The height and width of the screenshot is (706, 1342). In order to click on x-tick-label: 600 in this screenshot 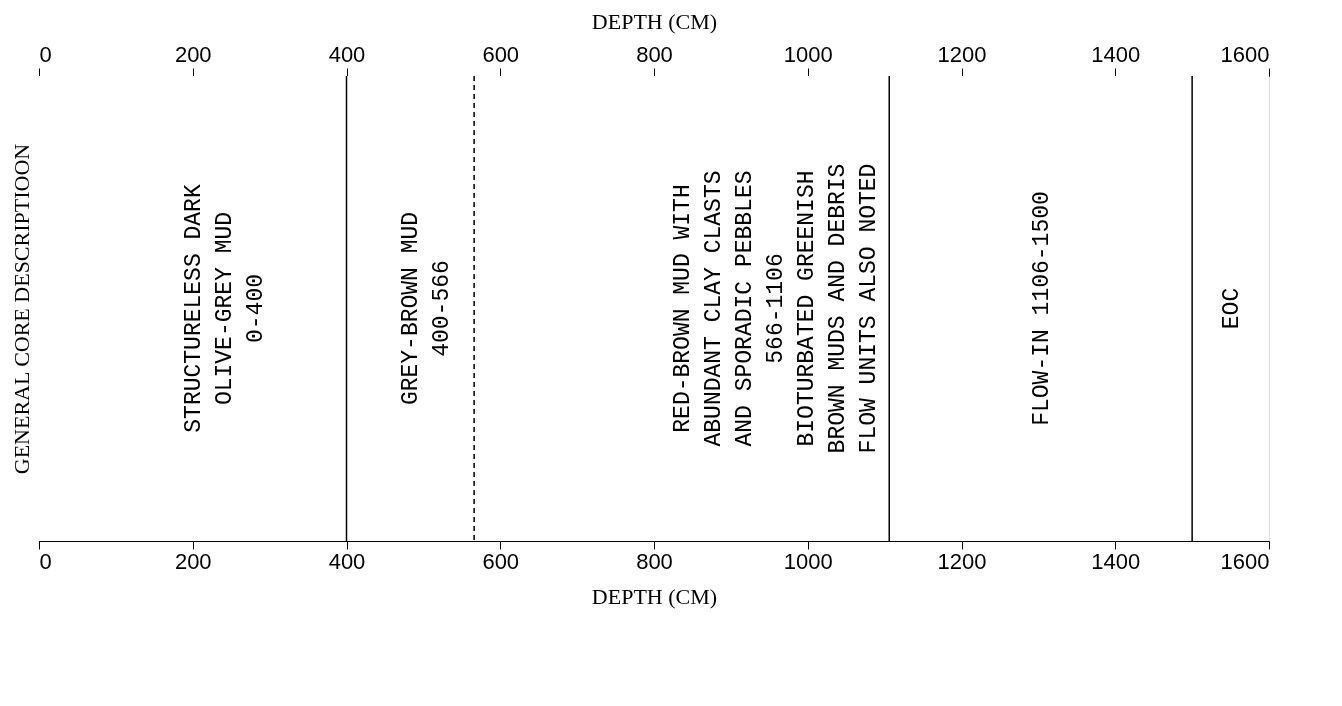, I will do `click(501, 561)`.